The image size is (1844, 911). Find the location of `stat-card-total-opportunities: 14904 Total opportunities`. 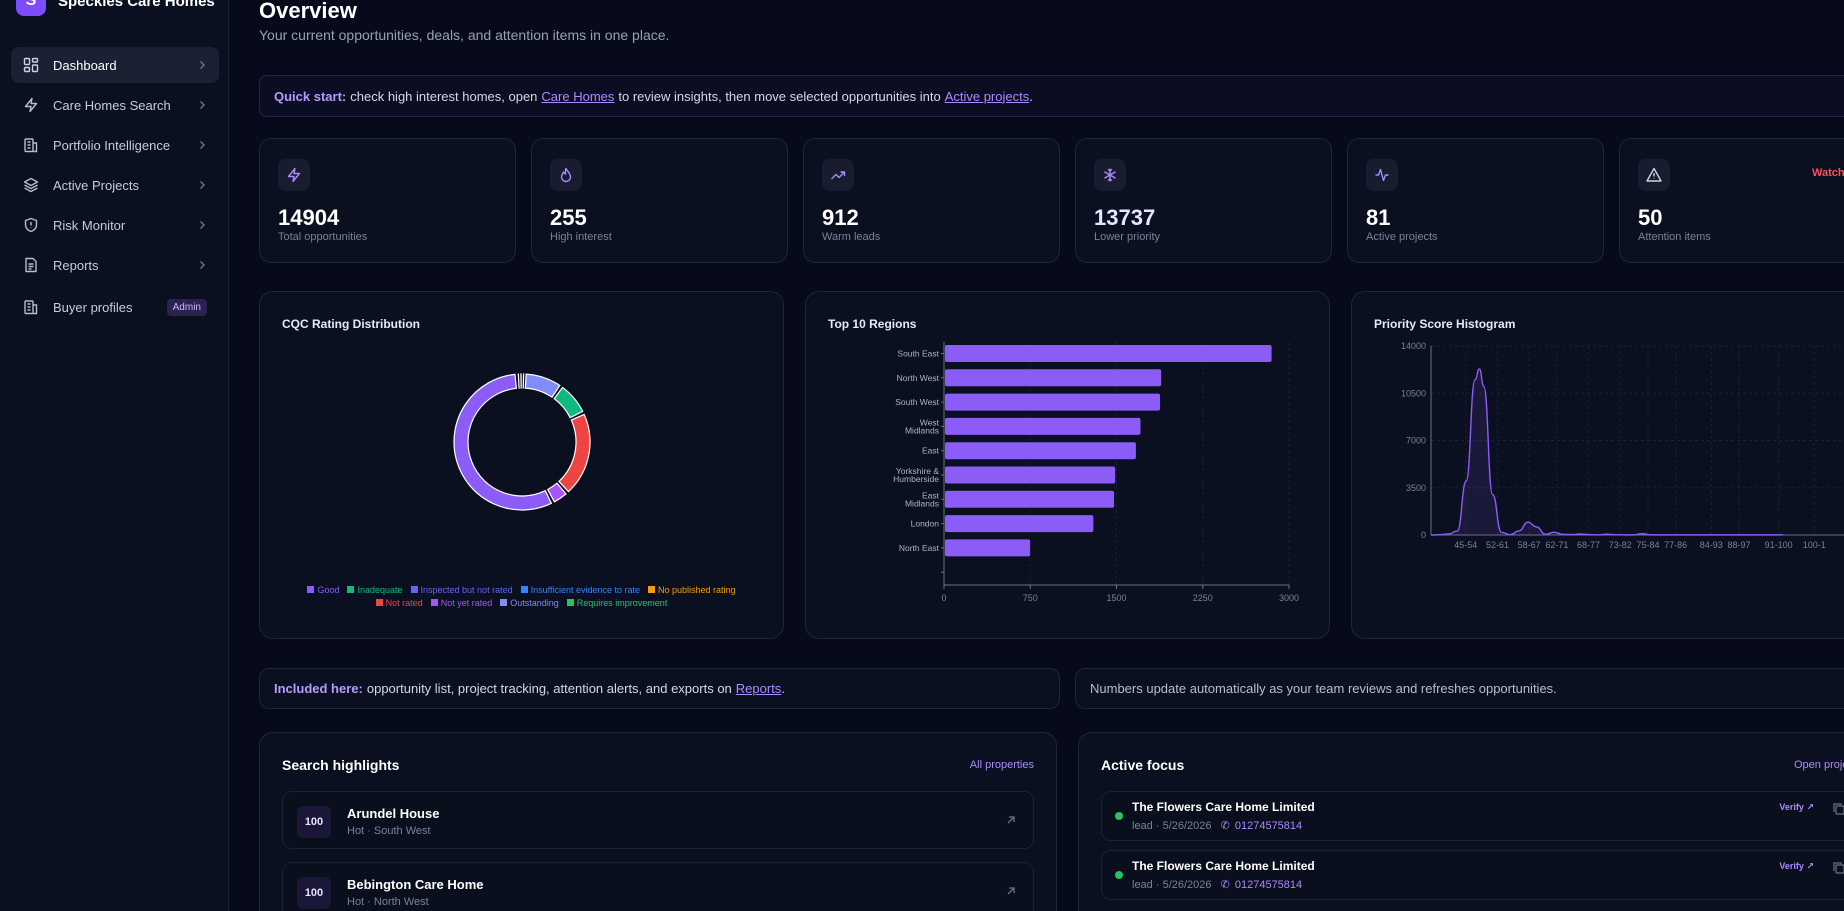

stat-card-total-opportunities: 14904 Total opportunities is located at coordinates (387, 200).